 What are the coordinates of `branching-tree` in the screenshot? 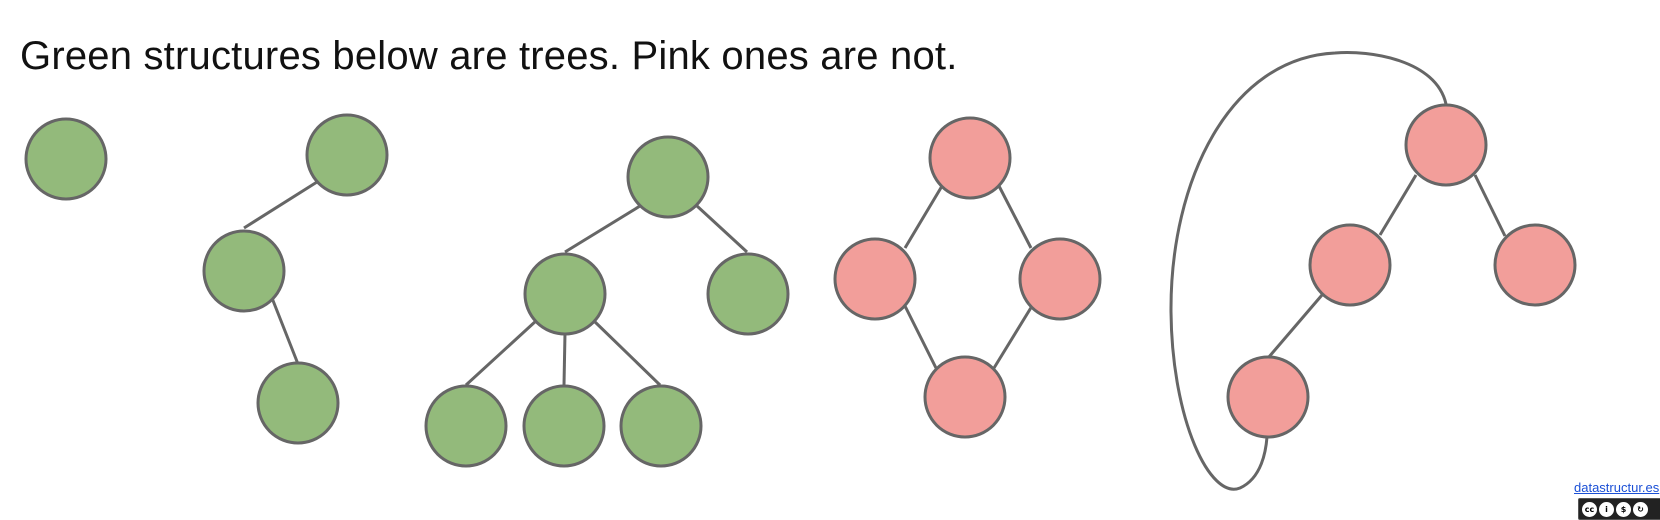 It's located at (607, 301).